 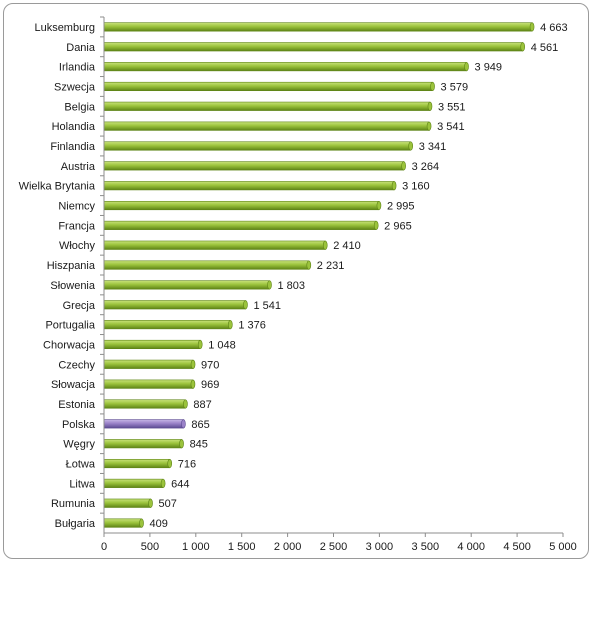 What do you see at coordinates (200, 344) in the screenshot?
I see `bar-cap-chorwacja` at bounding box center [200, 344].